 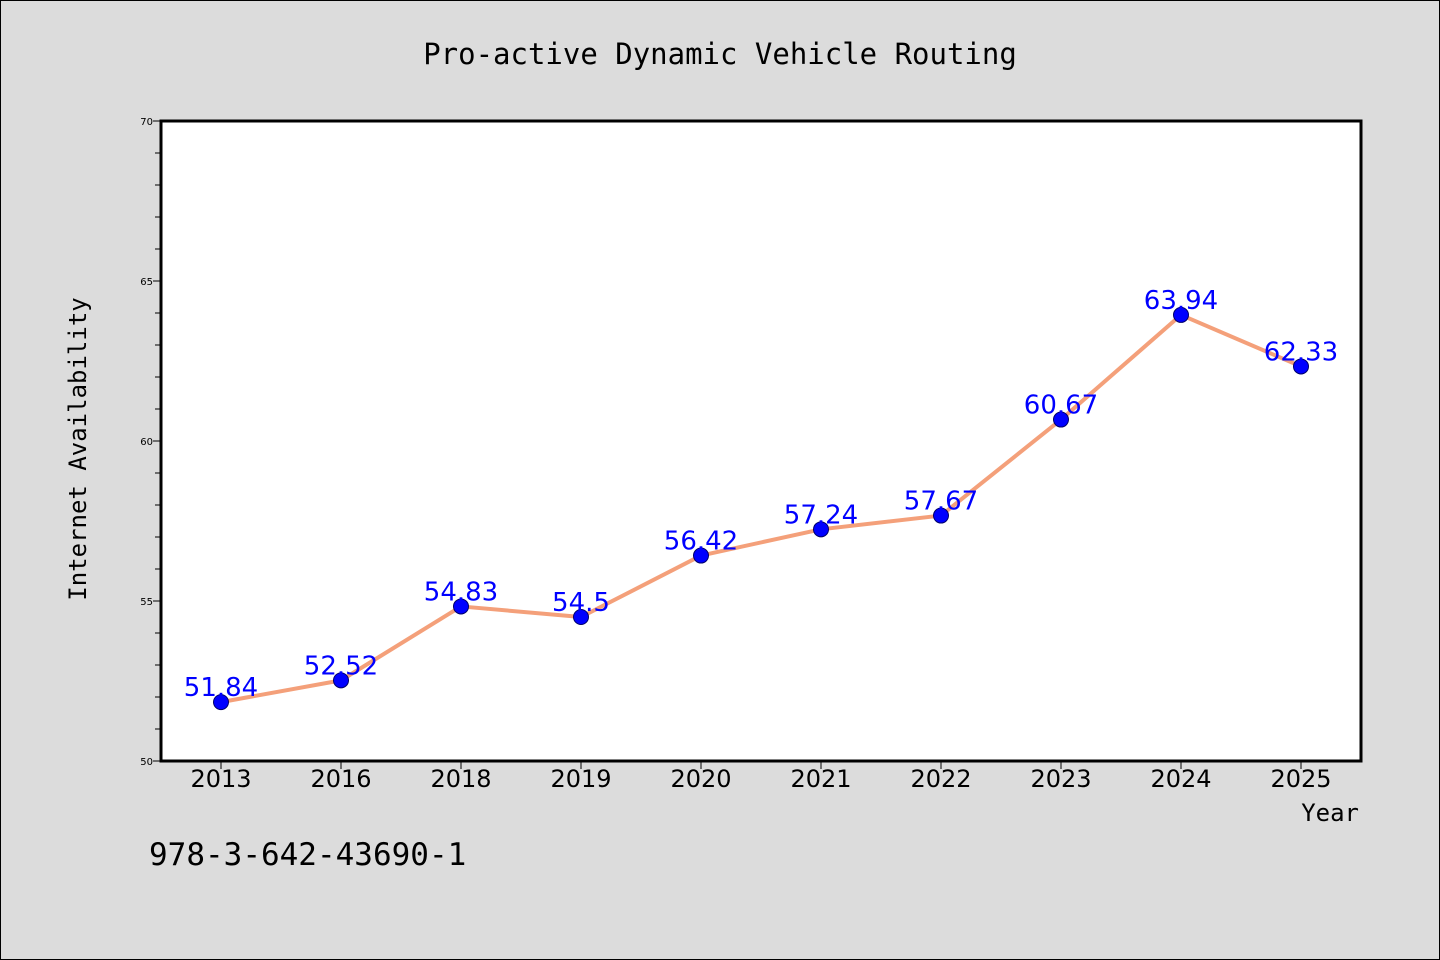 What do you see at coordinates (146, 602) in the screenshot?
I see `y-tick-label: 55` at bounding box center [146, 602].